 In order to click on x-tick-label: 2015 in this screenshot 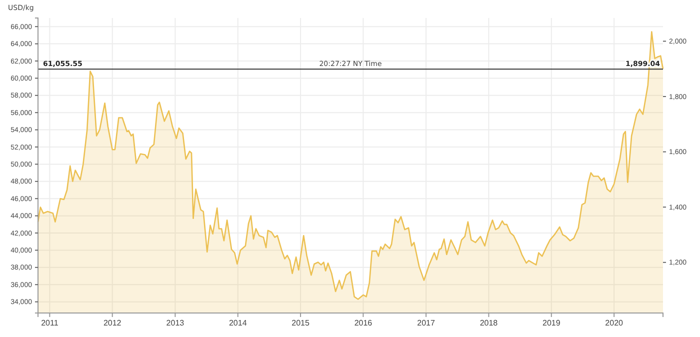, I will do `click(301, 323)`.